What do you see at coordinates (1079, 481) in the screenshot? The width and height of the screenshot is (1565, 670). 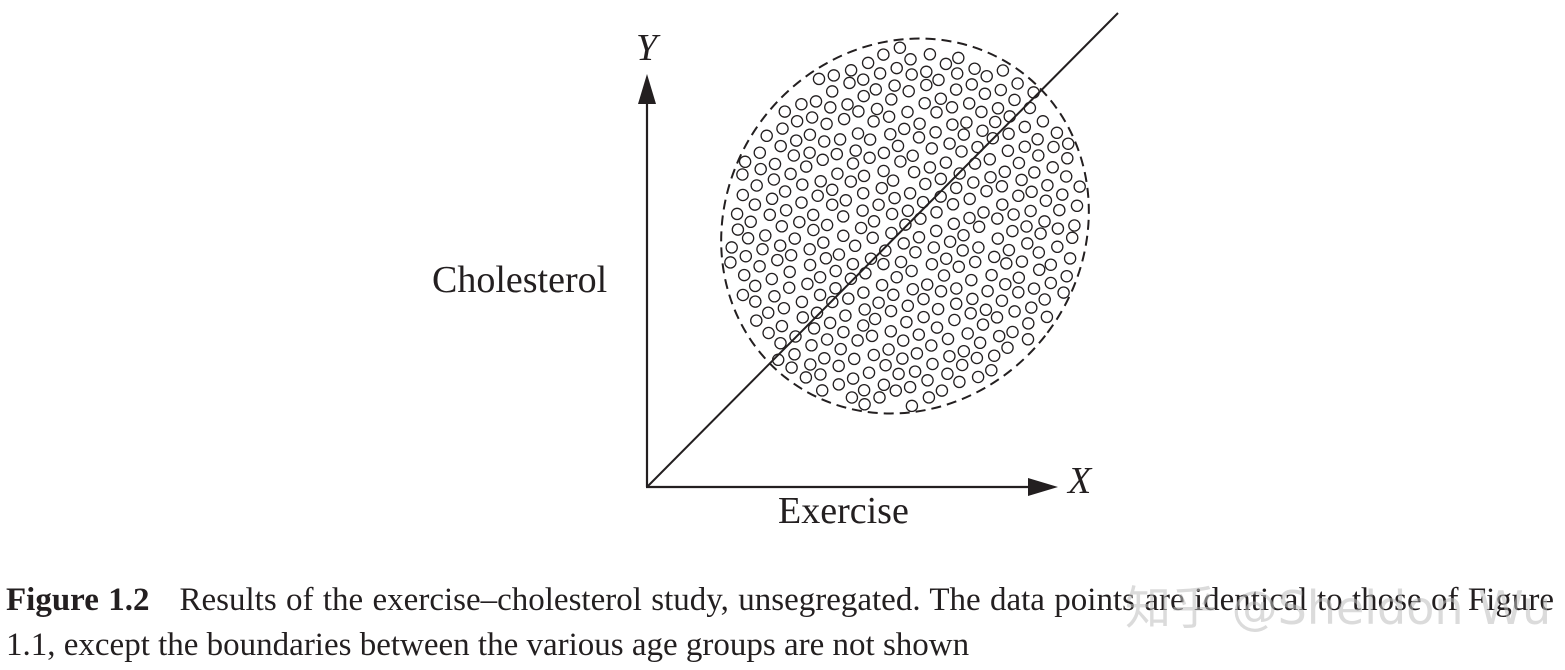 I see `x-axis-letter: X` at bounding box center [1079, 481].